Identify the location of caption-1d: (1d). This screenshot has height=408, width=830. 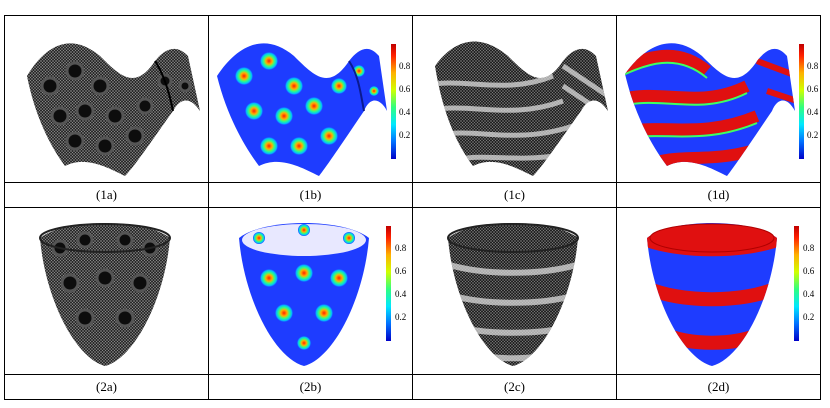
(718, 195).